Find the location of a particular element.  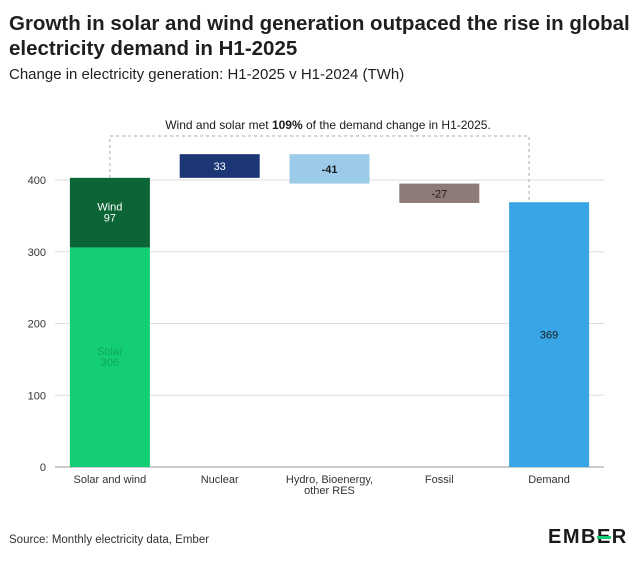

annotation-bracket is located at coordinates (319, 169).